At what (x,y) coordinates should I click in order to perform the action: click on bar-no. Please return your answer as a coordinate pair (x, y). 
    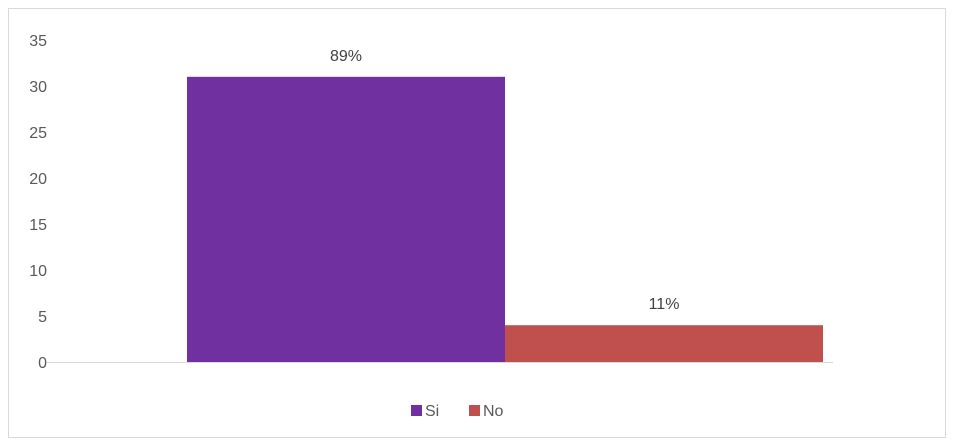
    Looking at the image, I should click on (664, 343).